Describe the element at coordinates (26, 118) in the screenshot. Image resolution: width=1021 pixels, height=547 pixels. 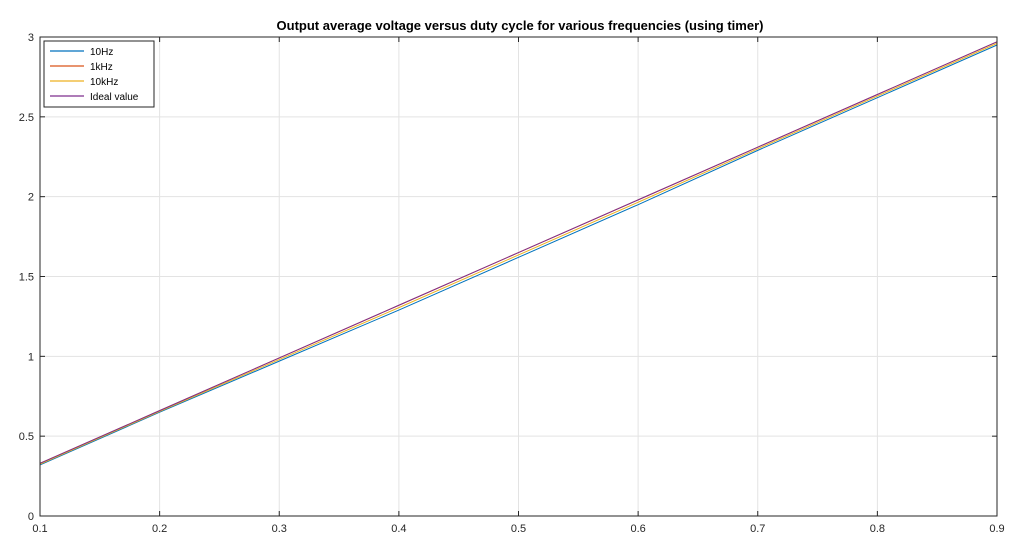
I see `y-tick-label: 2.5` at that location.